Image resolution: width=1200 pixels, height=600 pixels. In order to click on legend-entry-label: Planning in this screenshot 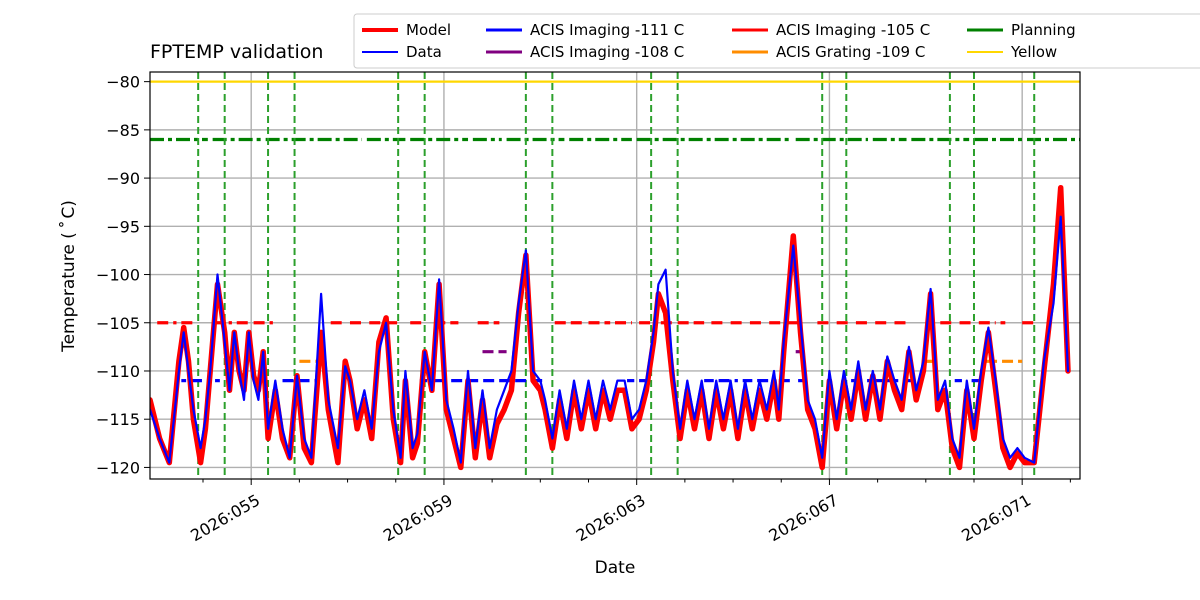, I will do `click(1043, 30)`.